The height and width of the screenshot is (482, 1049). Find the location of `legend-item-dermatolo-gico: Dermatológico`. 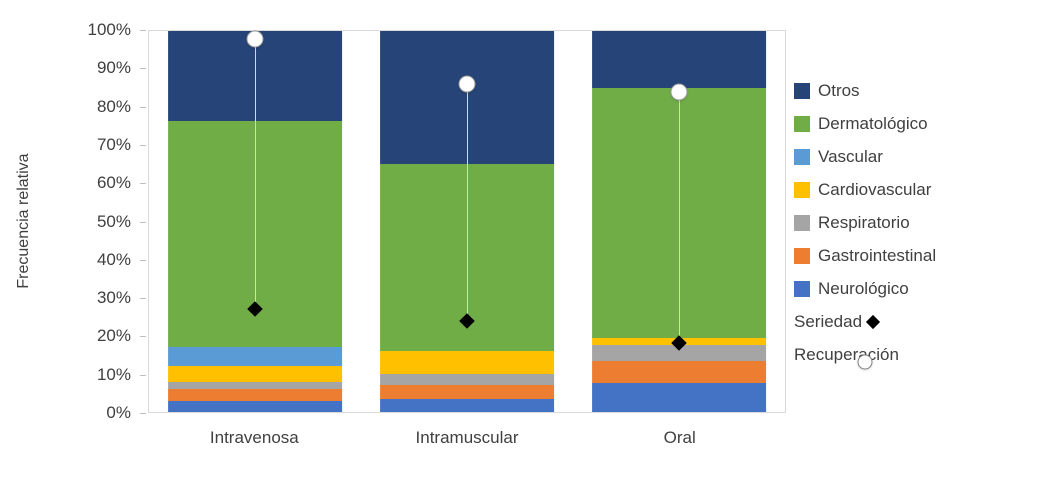

legend-item-dermatolo-gico: Dermatológico is located at coordinates (865, 123).